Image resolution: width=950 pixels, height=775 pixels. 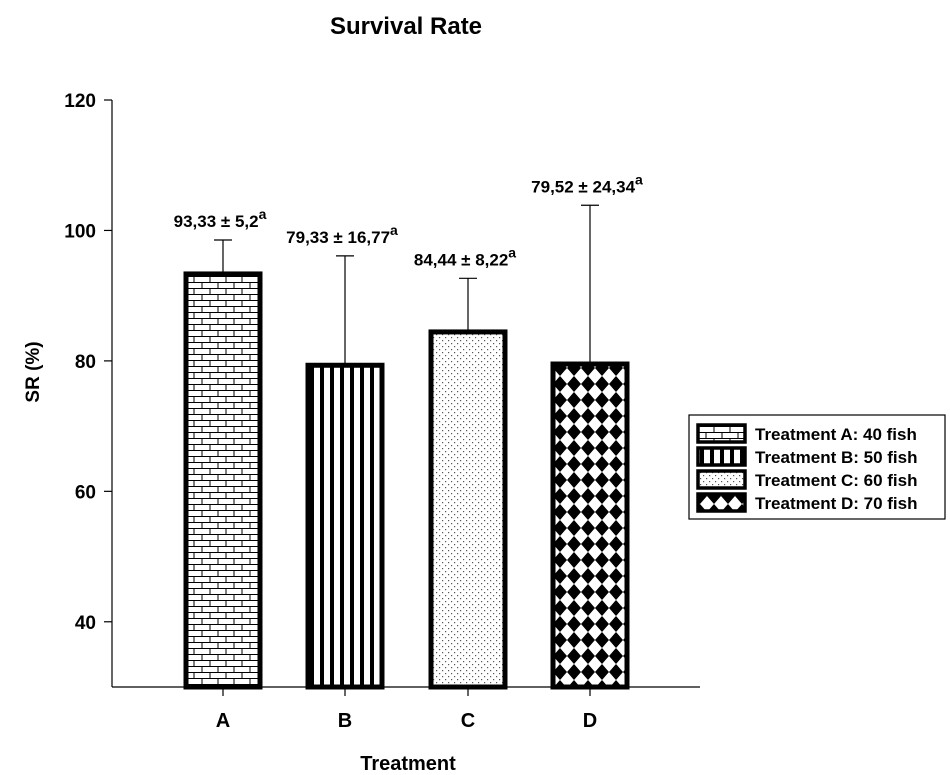 What do you see at coordinates (721, 433) in the screenshot?
I see `legend-swatch-brick` at bounding box center [721, 433].